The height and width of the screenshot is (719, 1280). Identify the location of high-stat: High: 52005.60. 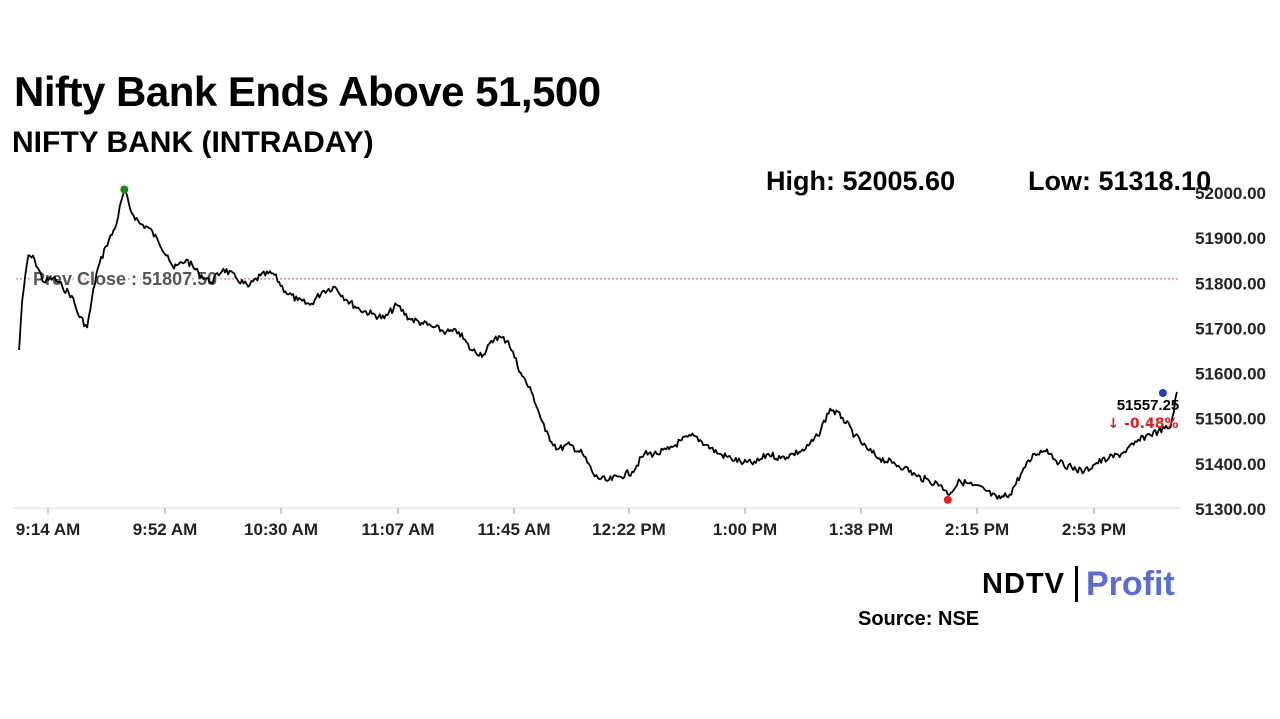
(861, 181).